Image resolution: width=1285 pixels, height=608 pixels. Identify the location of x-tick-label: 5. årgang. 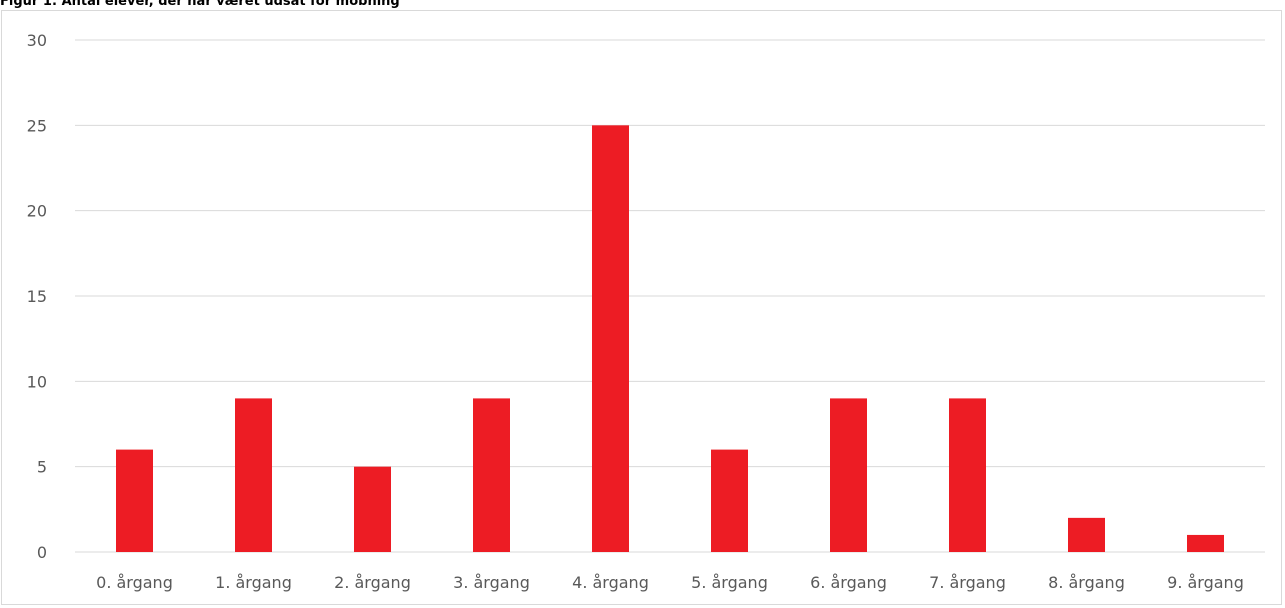
(729, 582).